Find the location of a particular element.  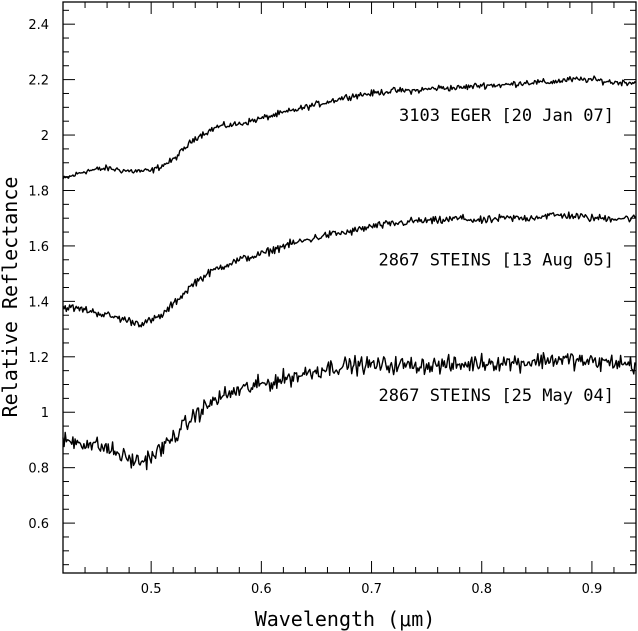

y-tick-label: 2.2 is located at coordinates (38, 81).